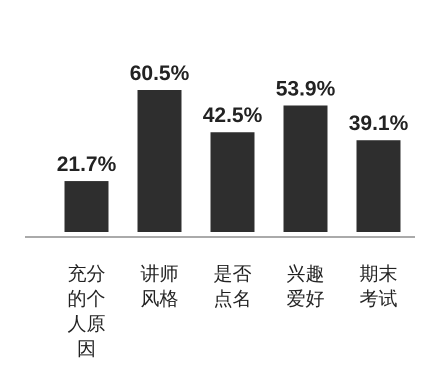  What do you see at coordinates (306, 88) in the screenshot?
I see `data-label: 53.9%` at bounding box center [306, 88].